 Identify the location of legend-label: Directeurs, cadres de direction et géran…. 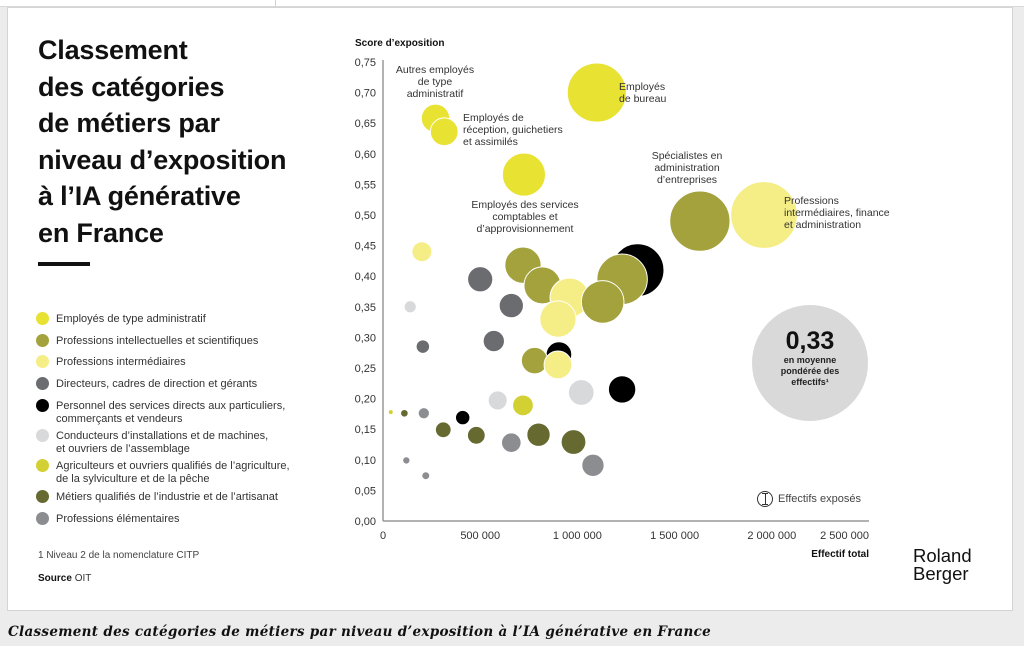
(157, 384).